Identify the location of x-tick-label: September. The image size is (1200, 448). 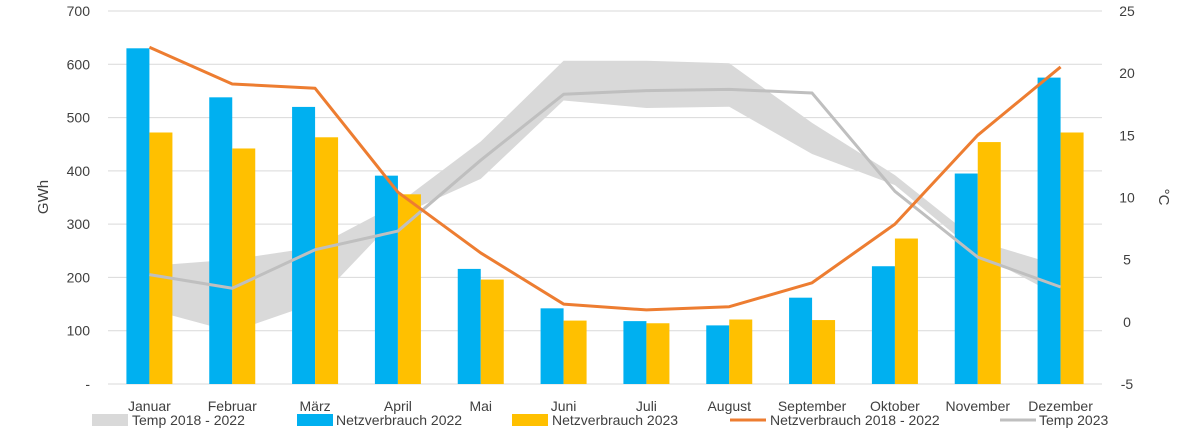
(812, 406).